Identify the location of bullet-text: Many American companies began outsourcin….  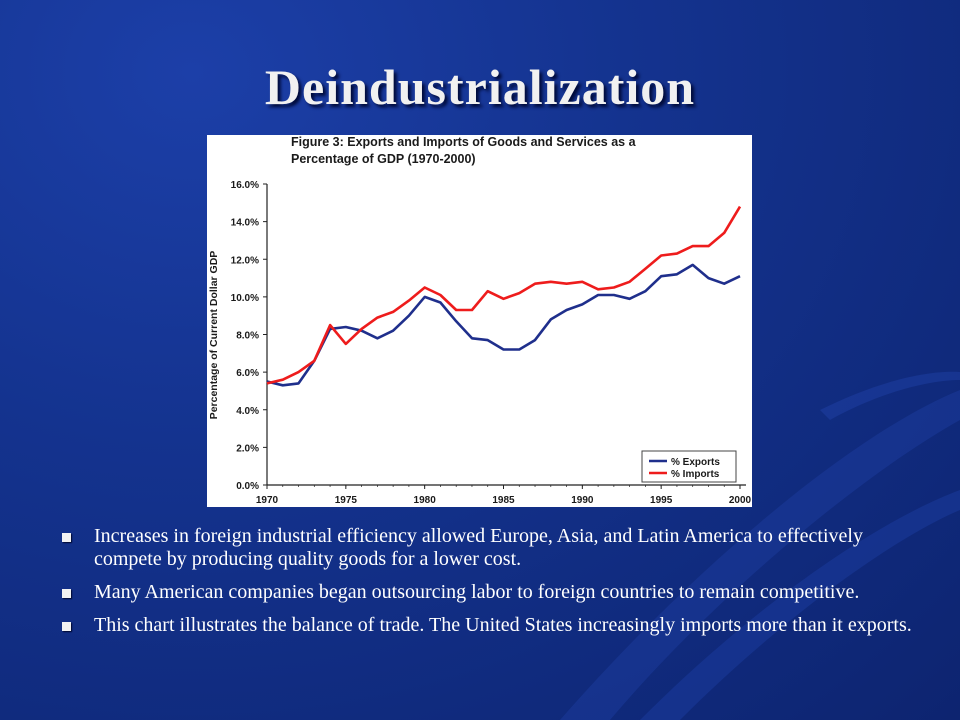
(477, 592).